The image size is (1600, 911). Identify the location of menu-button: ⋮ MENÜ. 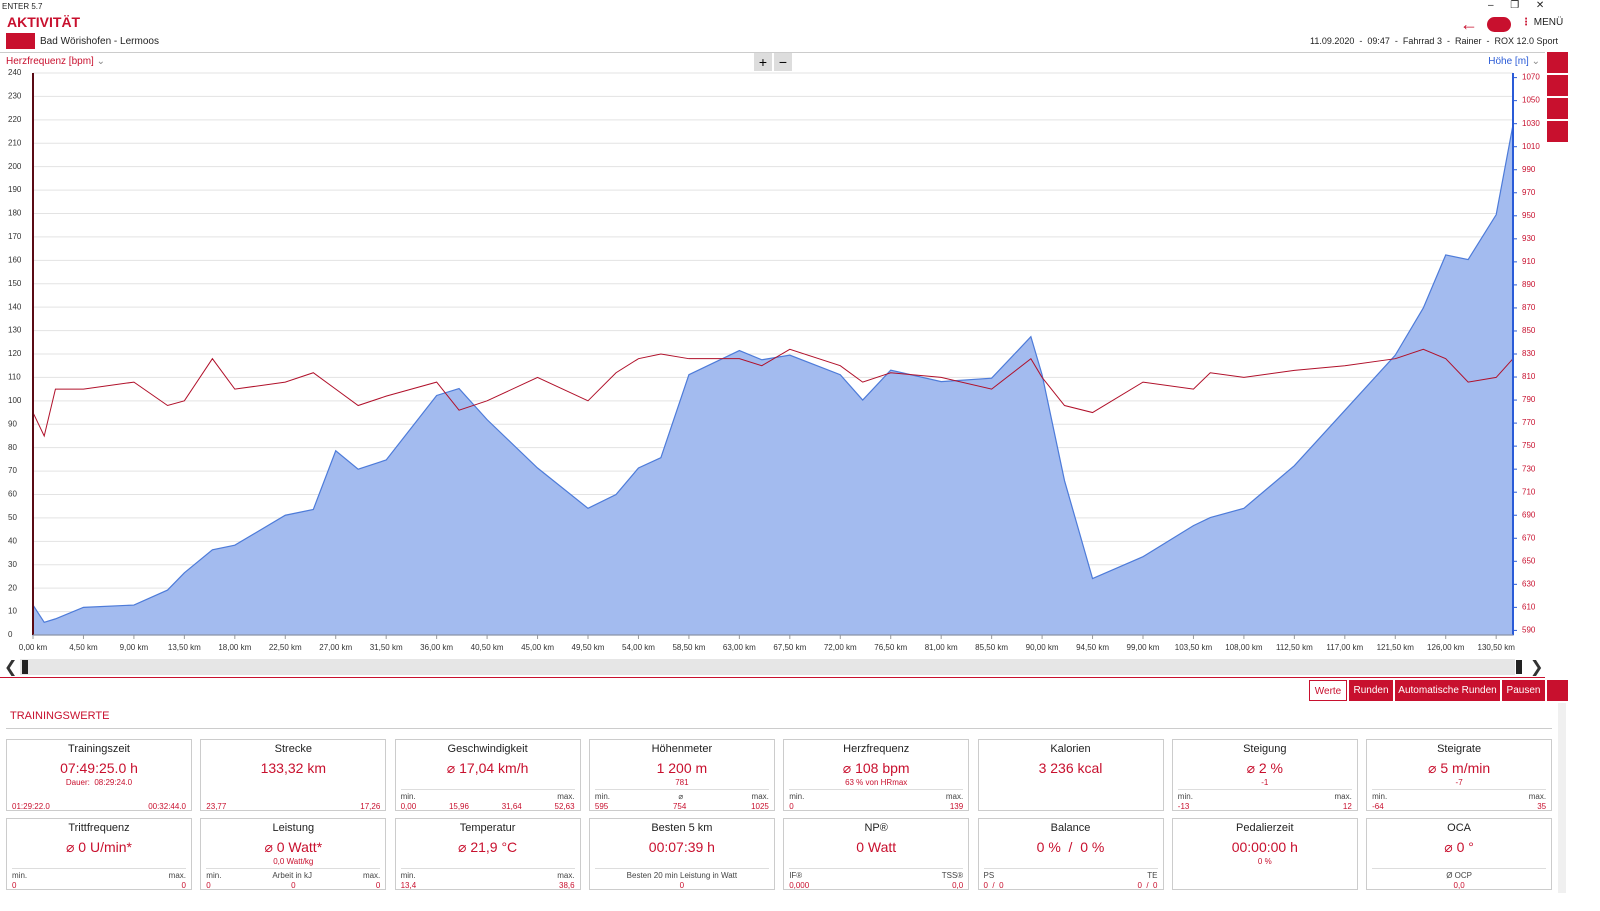
(1542, 22).